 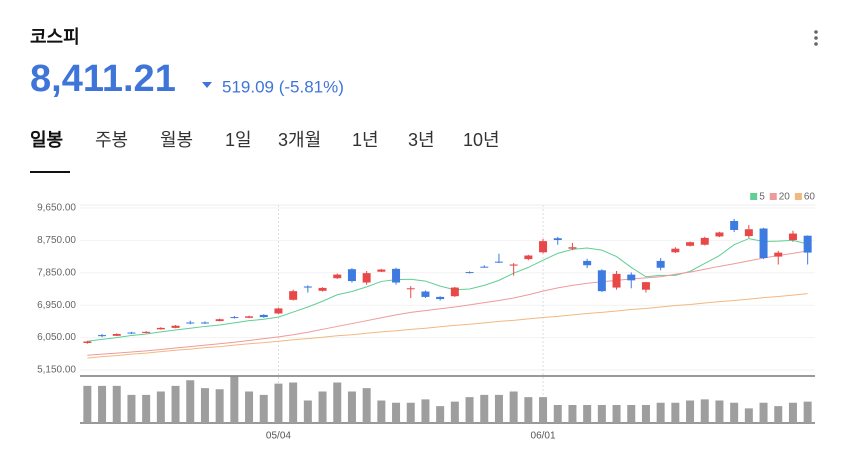 I want to click on tab: 1년, so click(x=365, y=140).